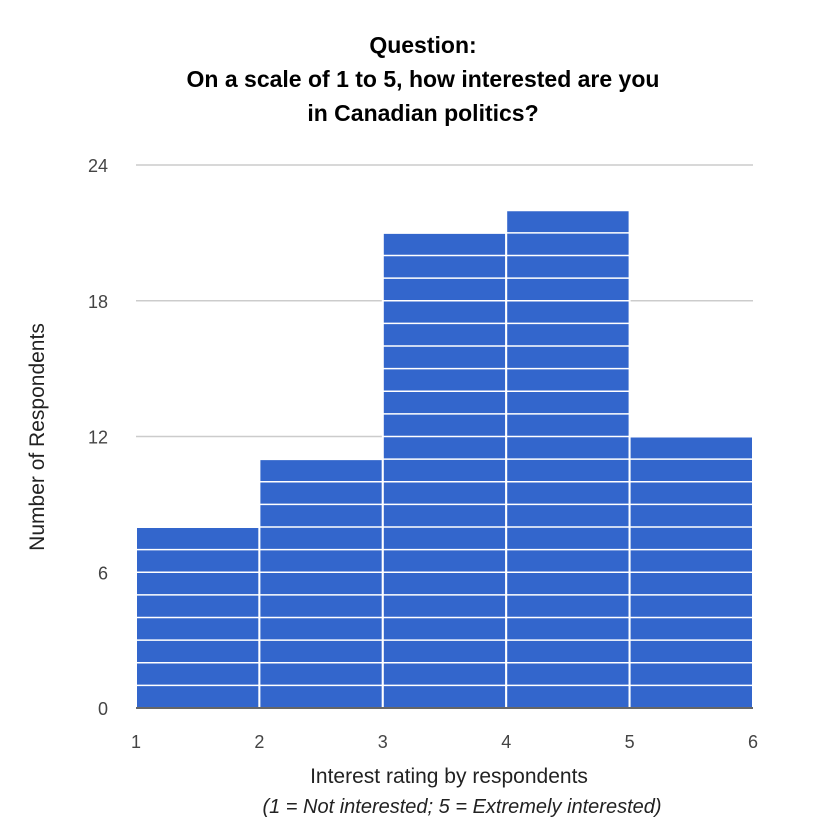  What do you see at coordinates (259, 742) in the screenshot?
I see `x-tick-label: 2` at bounding box center [259, 742].